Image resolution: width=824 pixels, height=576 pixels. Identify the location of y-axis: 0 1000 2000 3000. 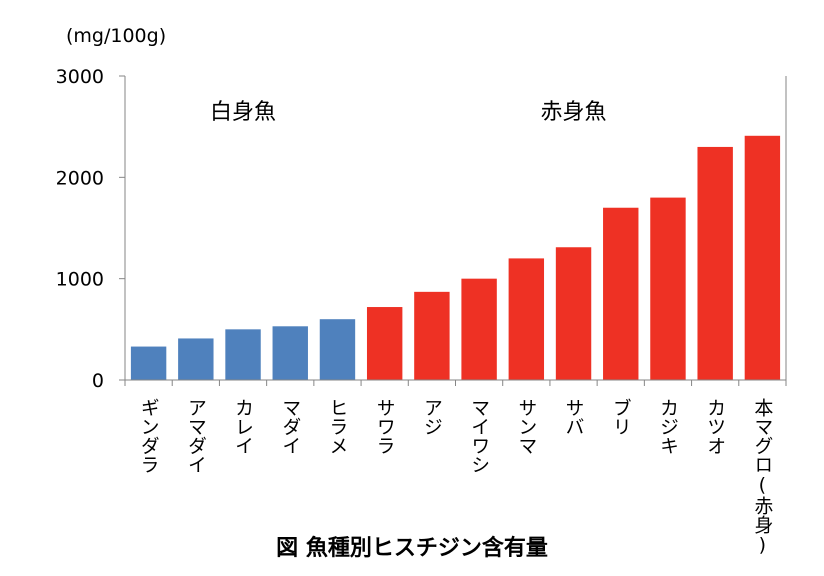
(91, 229).